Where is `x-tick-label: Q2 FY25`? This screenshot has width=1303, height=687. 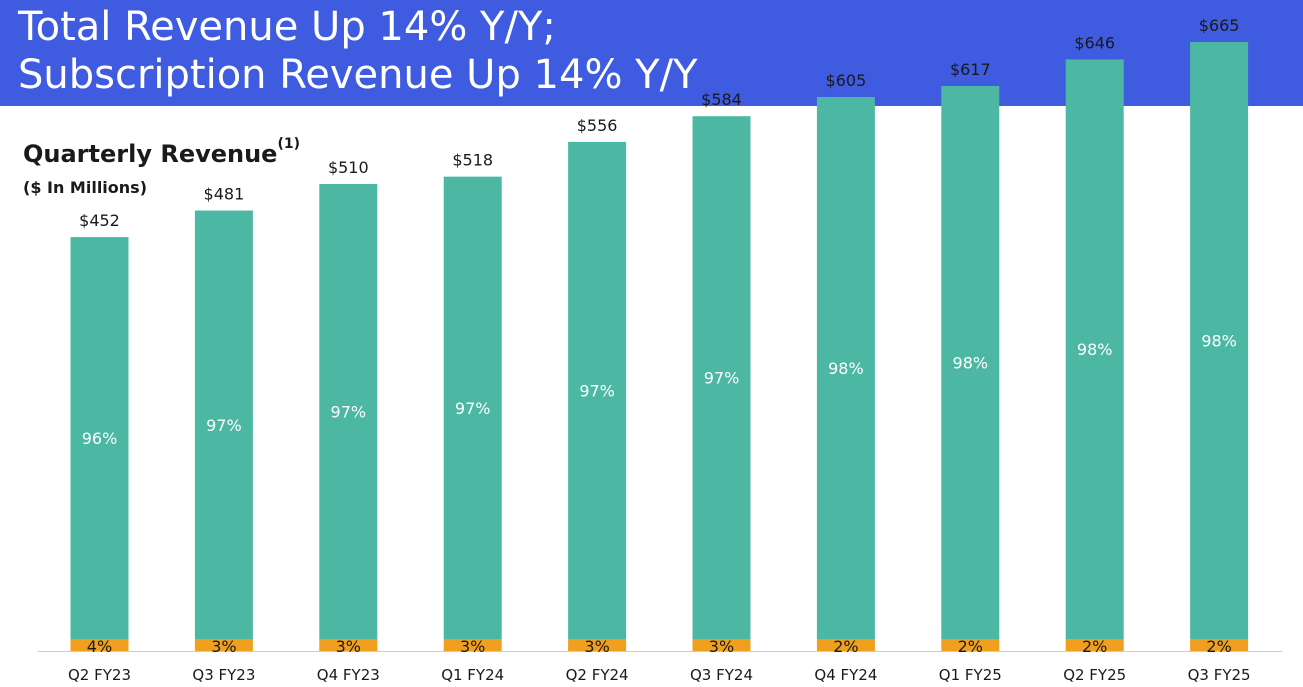 x-tick-label: Q2 FY25 is located at coordinates (1094, 675).